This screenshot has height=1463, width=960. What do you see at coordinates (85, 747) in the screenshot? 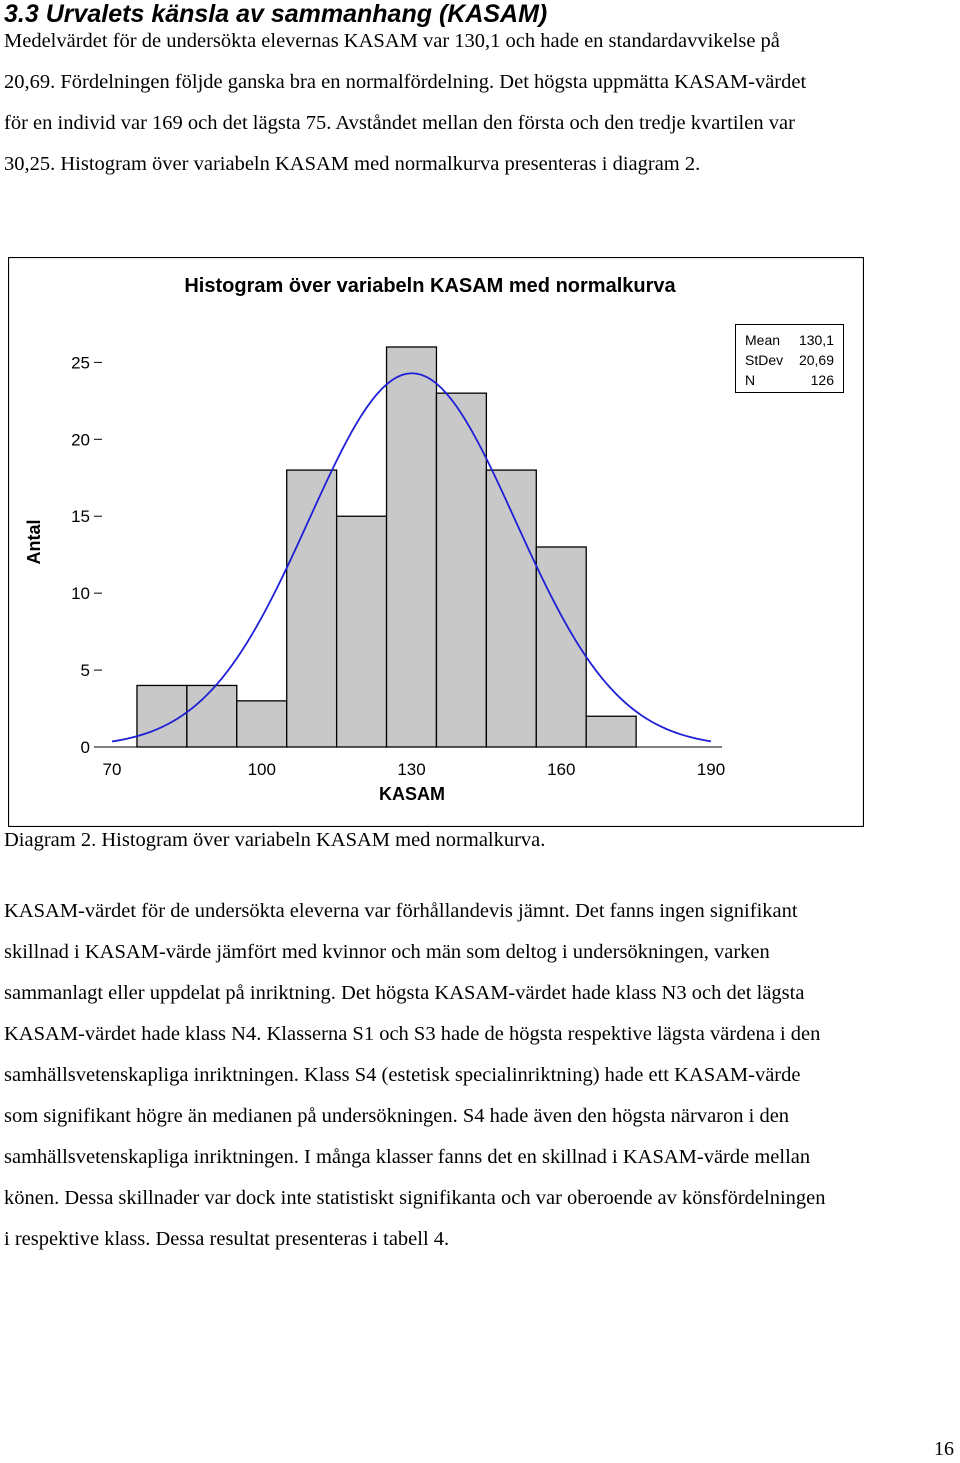
I see `y-tick-label: 0` at bounding box center [85, 747].